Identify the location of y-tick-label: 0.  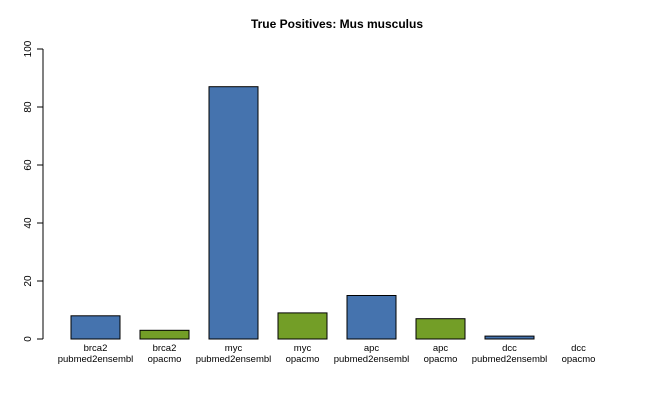
(28, 339).